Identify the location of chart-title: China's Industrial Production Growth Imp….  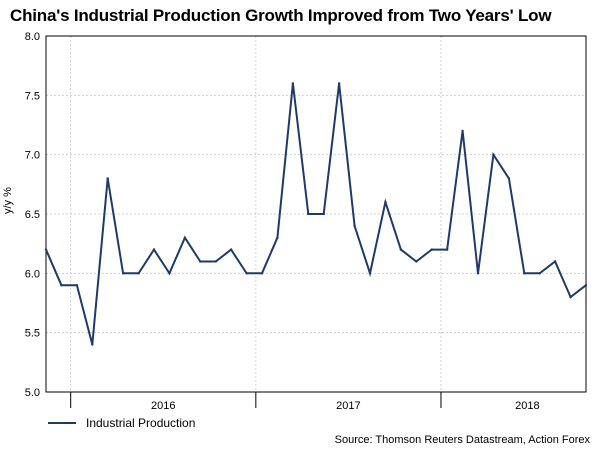
(281, 15).